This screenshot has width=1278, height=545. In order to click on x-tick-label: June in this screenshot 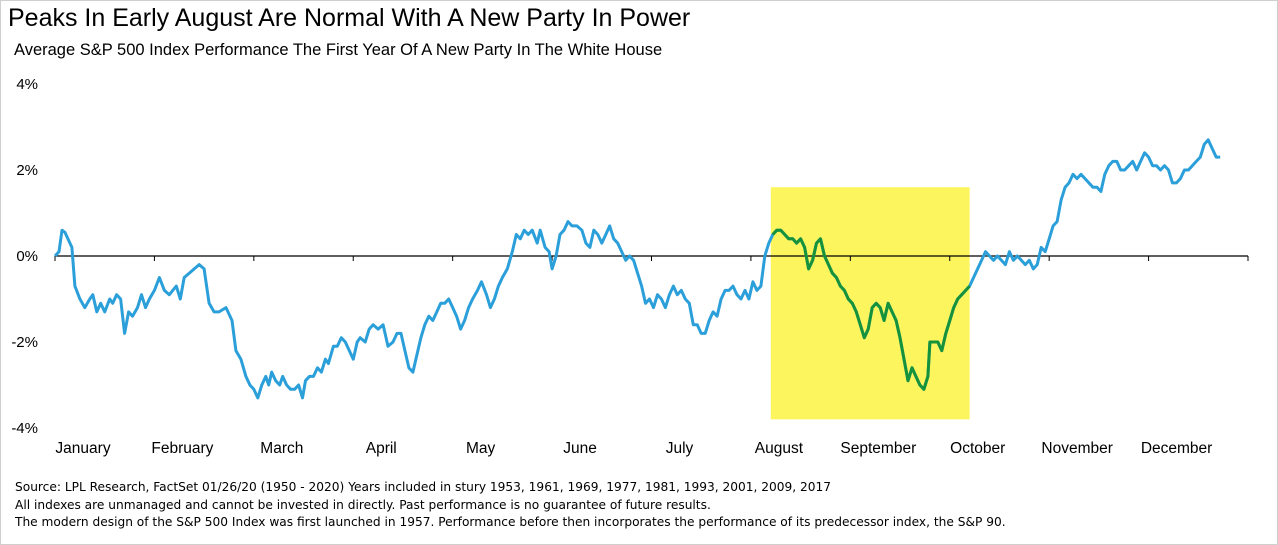, I will do `click(580, 448)`.